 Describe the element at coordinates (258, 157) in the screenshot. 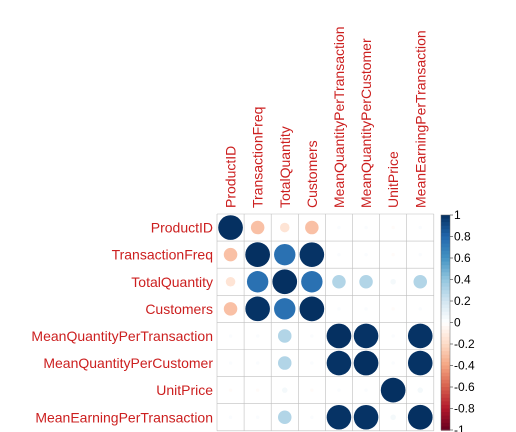

I see `column-label: TransactionFreq` at that location.